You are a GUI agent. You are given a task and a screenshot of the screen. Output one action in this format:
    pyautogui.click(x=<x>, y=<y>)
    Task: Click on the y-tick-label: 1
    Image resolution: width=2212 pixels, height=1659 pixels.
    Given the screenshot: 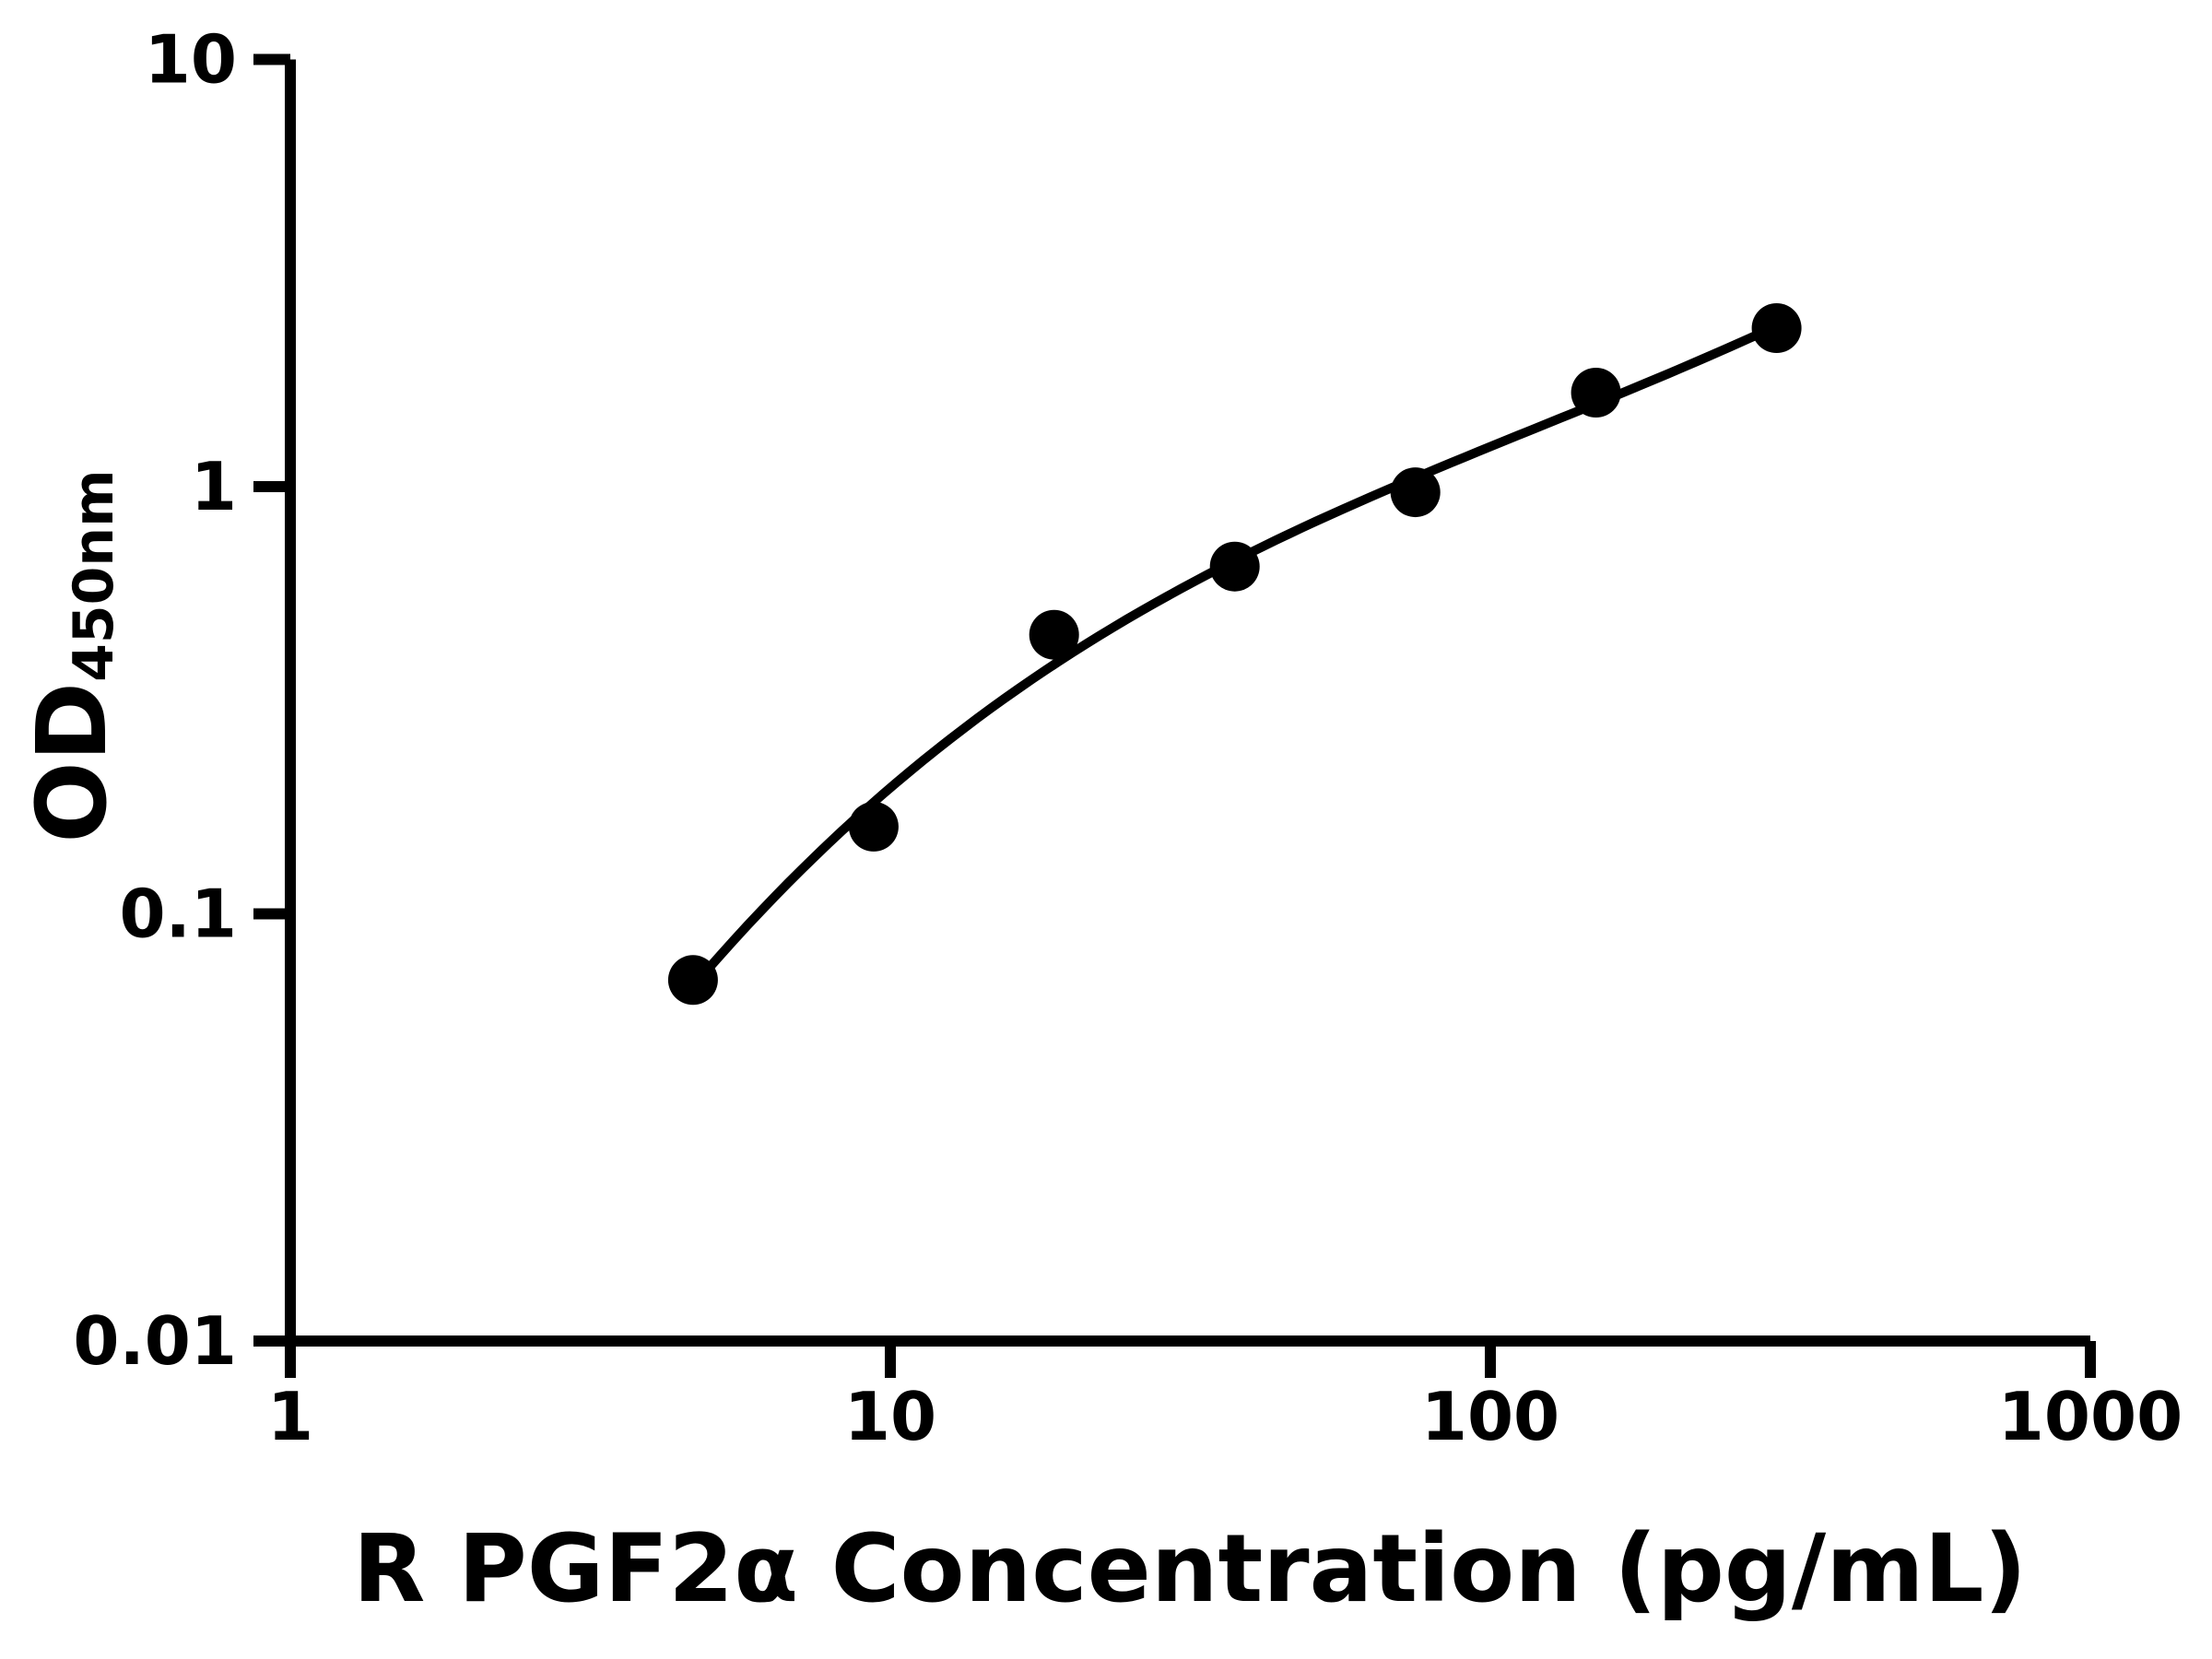 What is the action you would take?
    pyautogui.click(x=214, y=486)
    